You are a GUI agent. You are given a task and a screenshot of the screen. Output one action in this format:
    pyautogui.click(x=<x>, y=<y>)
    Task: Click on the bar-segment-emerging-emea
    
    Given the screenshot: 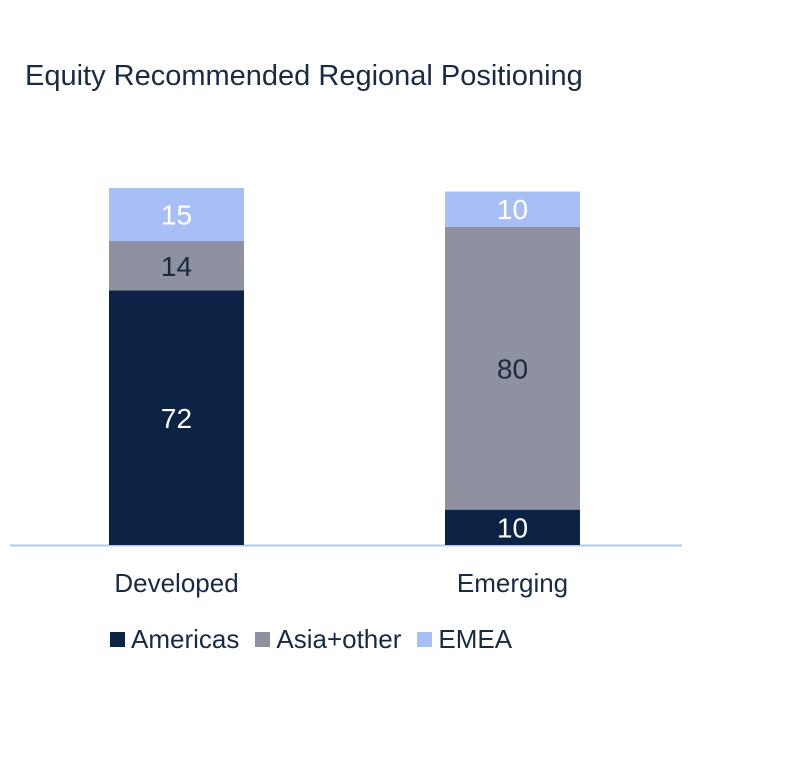 What is the action you would take?
    pyautogui.click(x=512, y=209)
    